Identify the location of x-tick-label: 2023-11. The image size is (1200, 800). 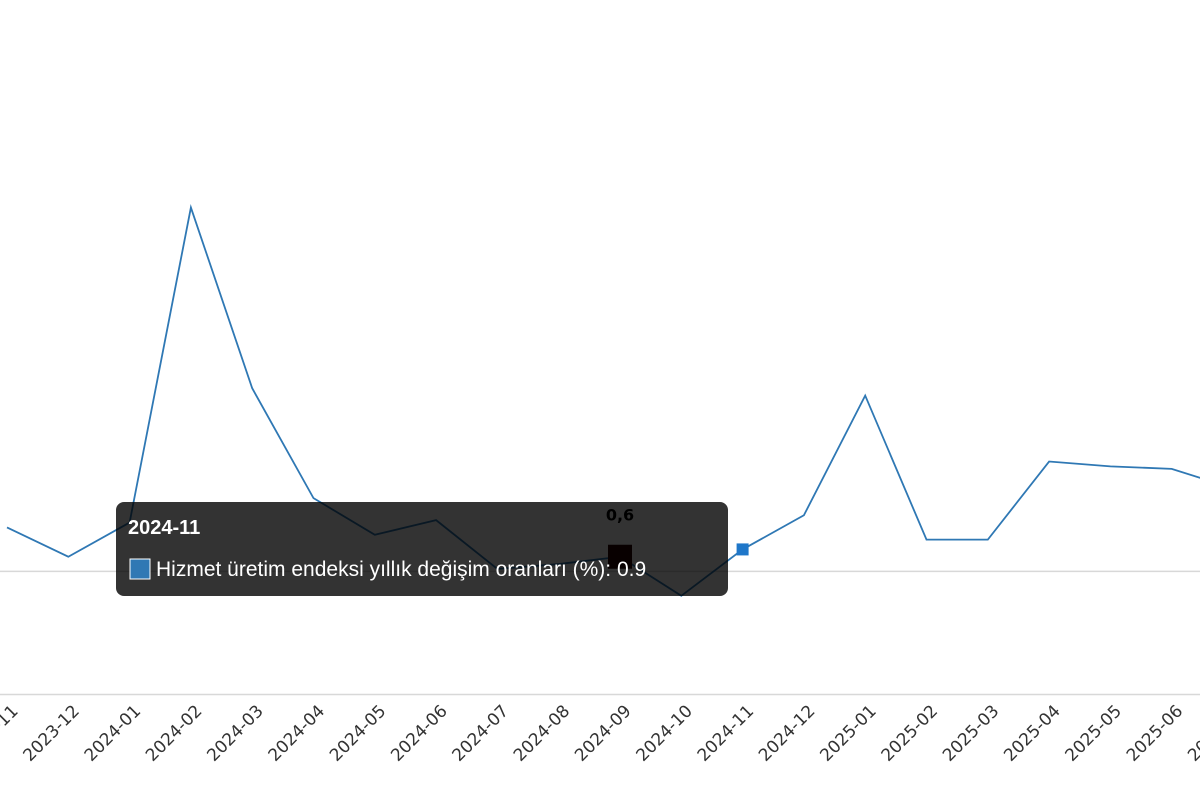
(11, 733).